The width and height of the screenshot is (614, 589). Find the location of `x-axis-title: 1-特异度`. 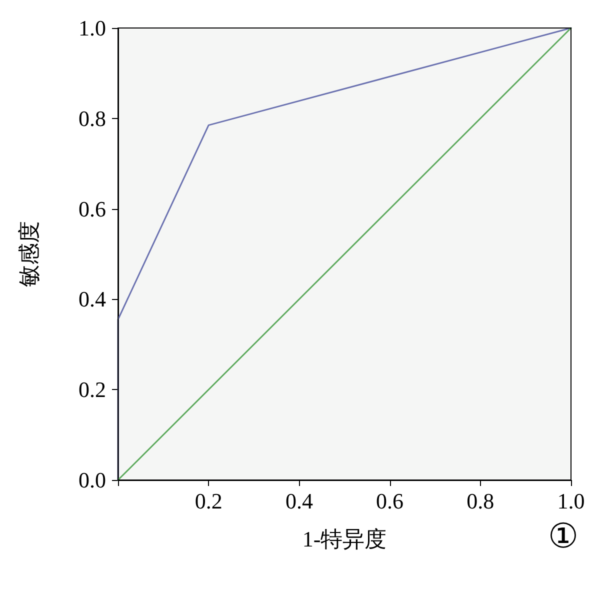

x-axis-title: 1-特异度 is located at coordinates (344, 539).